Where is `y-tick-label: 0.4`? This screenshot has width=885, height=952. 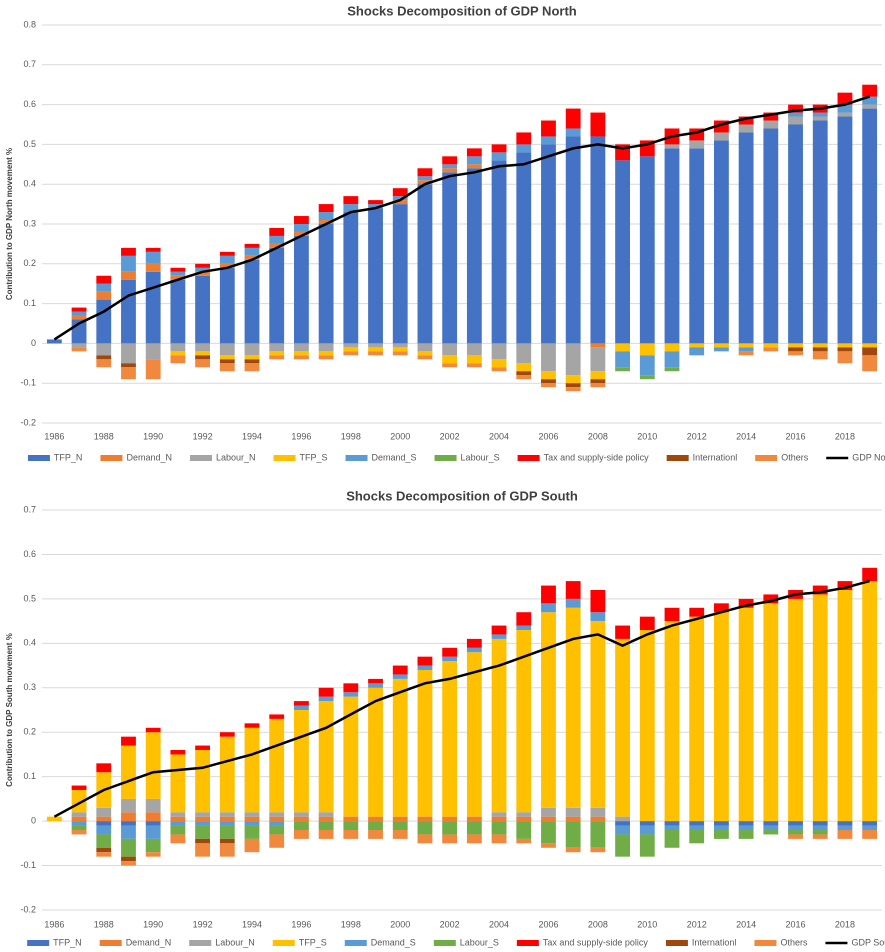 y-tick-label: 0.4 is located at coordinates (29, 643).